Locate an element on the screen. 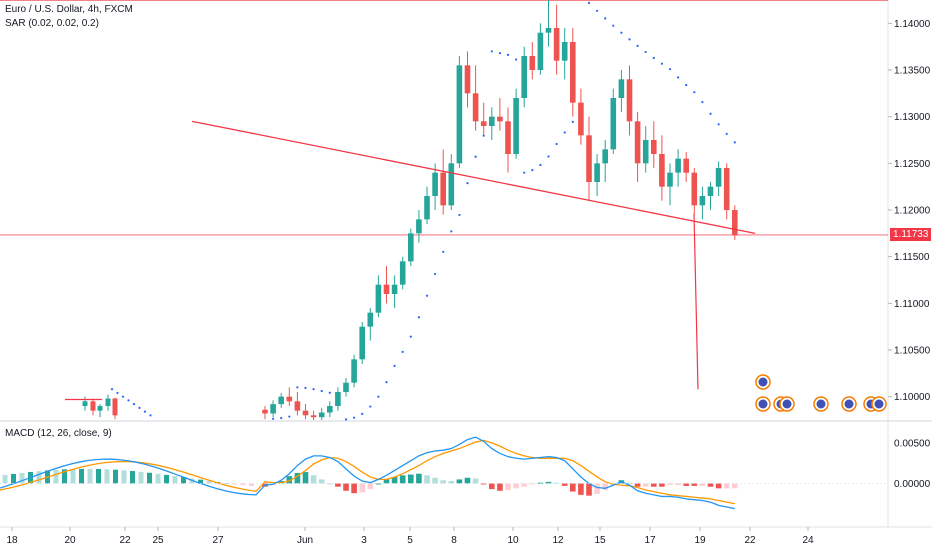  y-tick-label: 1.12000 is located at coordinates (912, 211).